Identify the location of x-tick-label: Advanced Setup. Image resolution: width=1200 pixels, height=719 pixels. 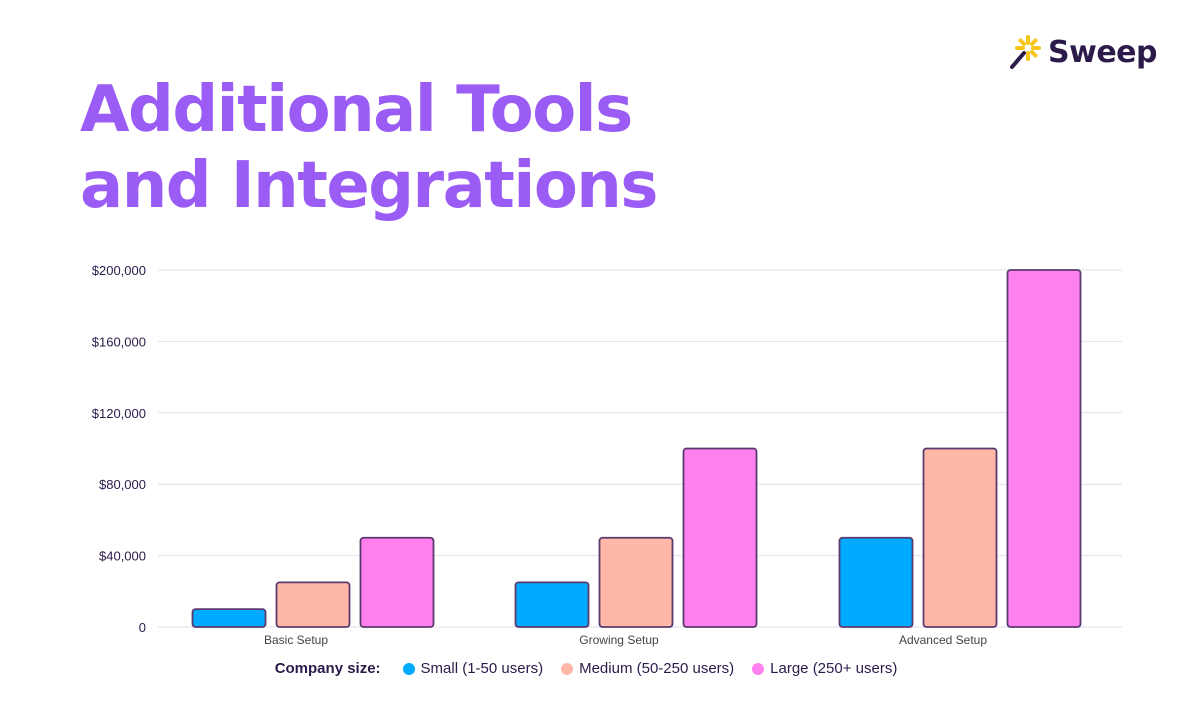
(943, 640).